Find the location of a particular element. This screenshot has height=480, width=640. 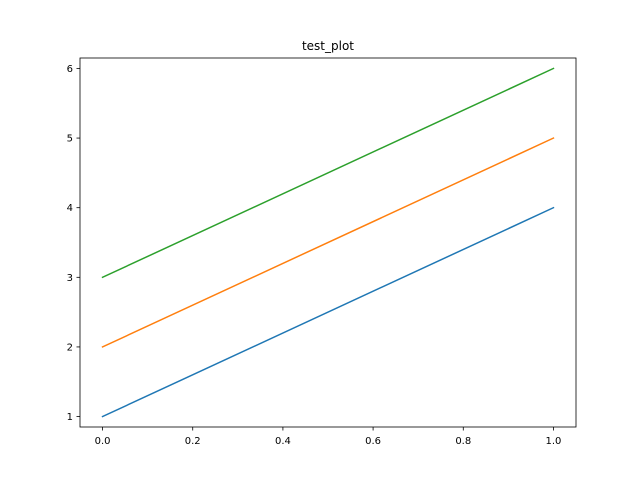

x-tick-label: 1.0 is located at coordinates (554, 441).